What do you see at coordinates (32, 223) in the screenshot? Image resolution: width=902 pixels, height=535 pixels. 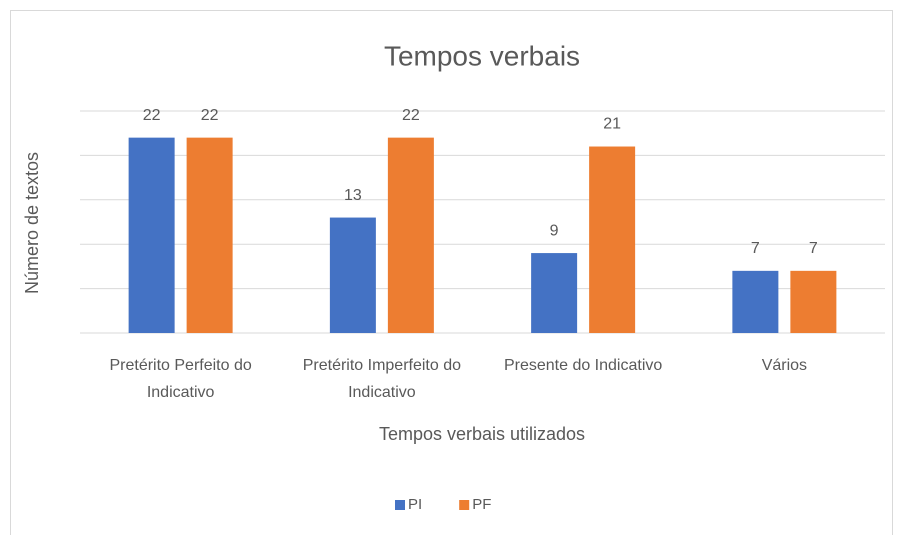 I see `y-axis-title: Número de textos` at bounding box center [32, 223].